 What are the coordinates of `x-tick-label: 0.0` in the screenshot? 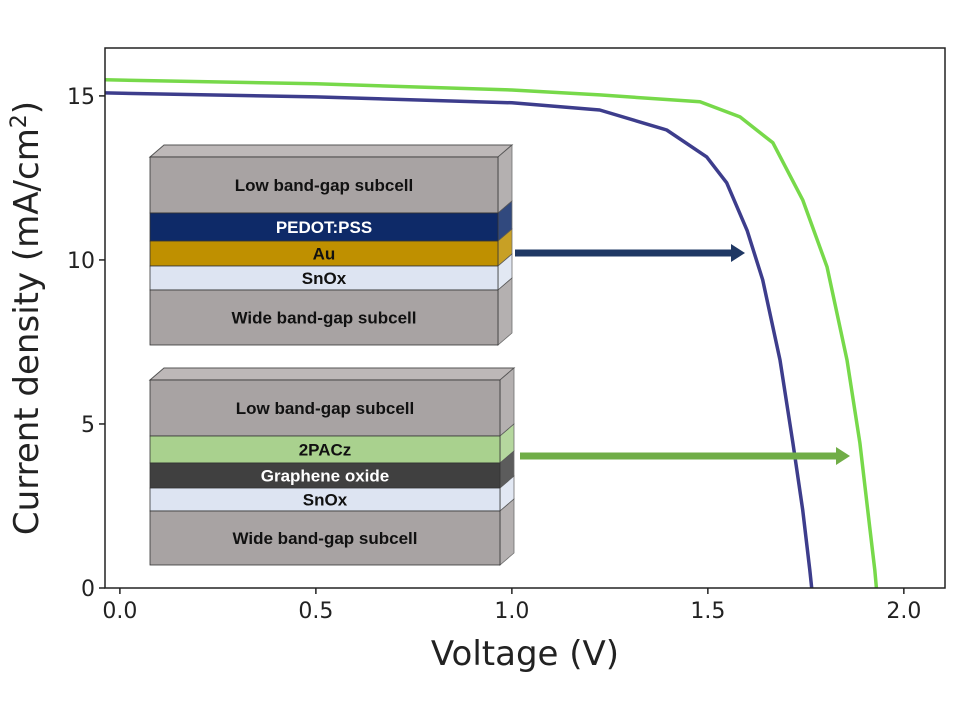 It's located at (119, 611).